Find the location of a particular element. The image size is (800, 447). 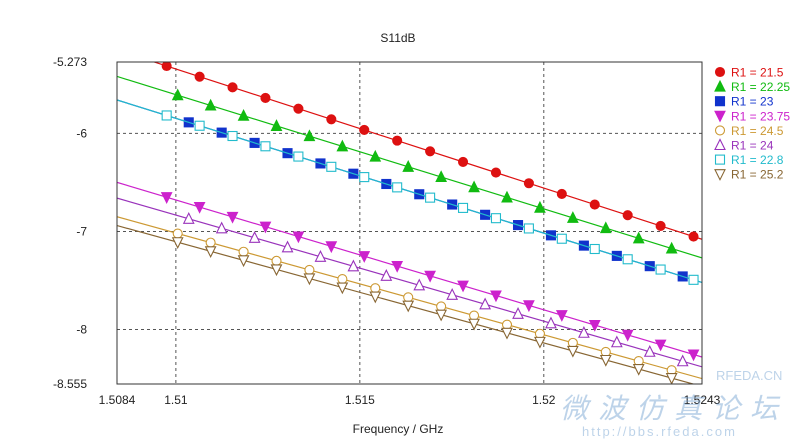

legend-entry: R1 = 22.25 is located at coordinates (760, 87).